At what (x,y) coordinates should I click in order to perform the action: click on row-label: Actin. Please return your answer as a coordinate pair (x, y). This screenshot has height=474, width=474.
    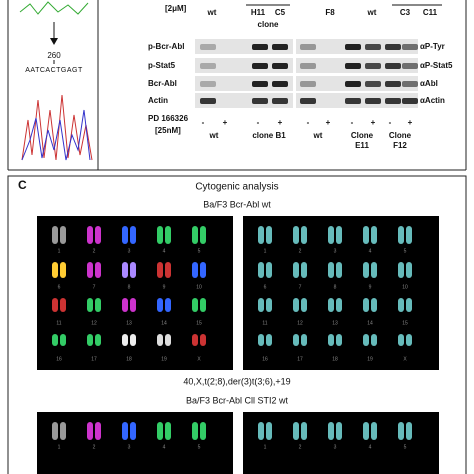
    Looking at the image, I should click on (158, 100).